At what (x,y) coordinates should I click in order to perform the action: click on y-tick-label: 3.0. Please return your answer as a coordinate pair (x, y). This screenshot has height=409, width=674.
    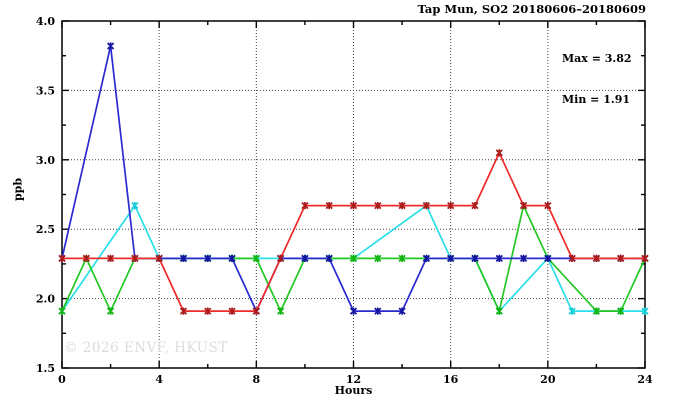
    Looking at the image, I should click on (45, 160).